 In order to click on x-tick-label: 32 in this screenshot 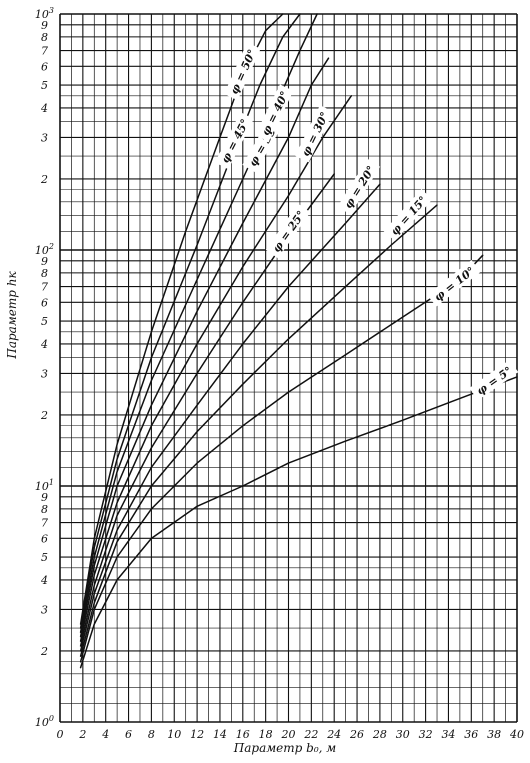, I will do `click(426, 734)`.